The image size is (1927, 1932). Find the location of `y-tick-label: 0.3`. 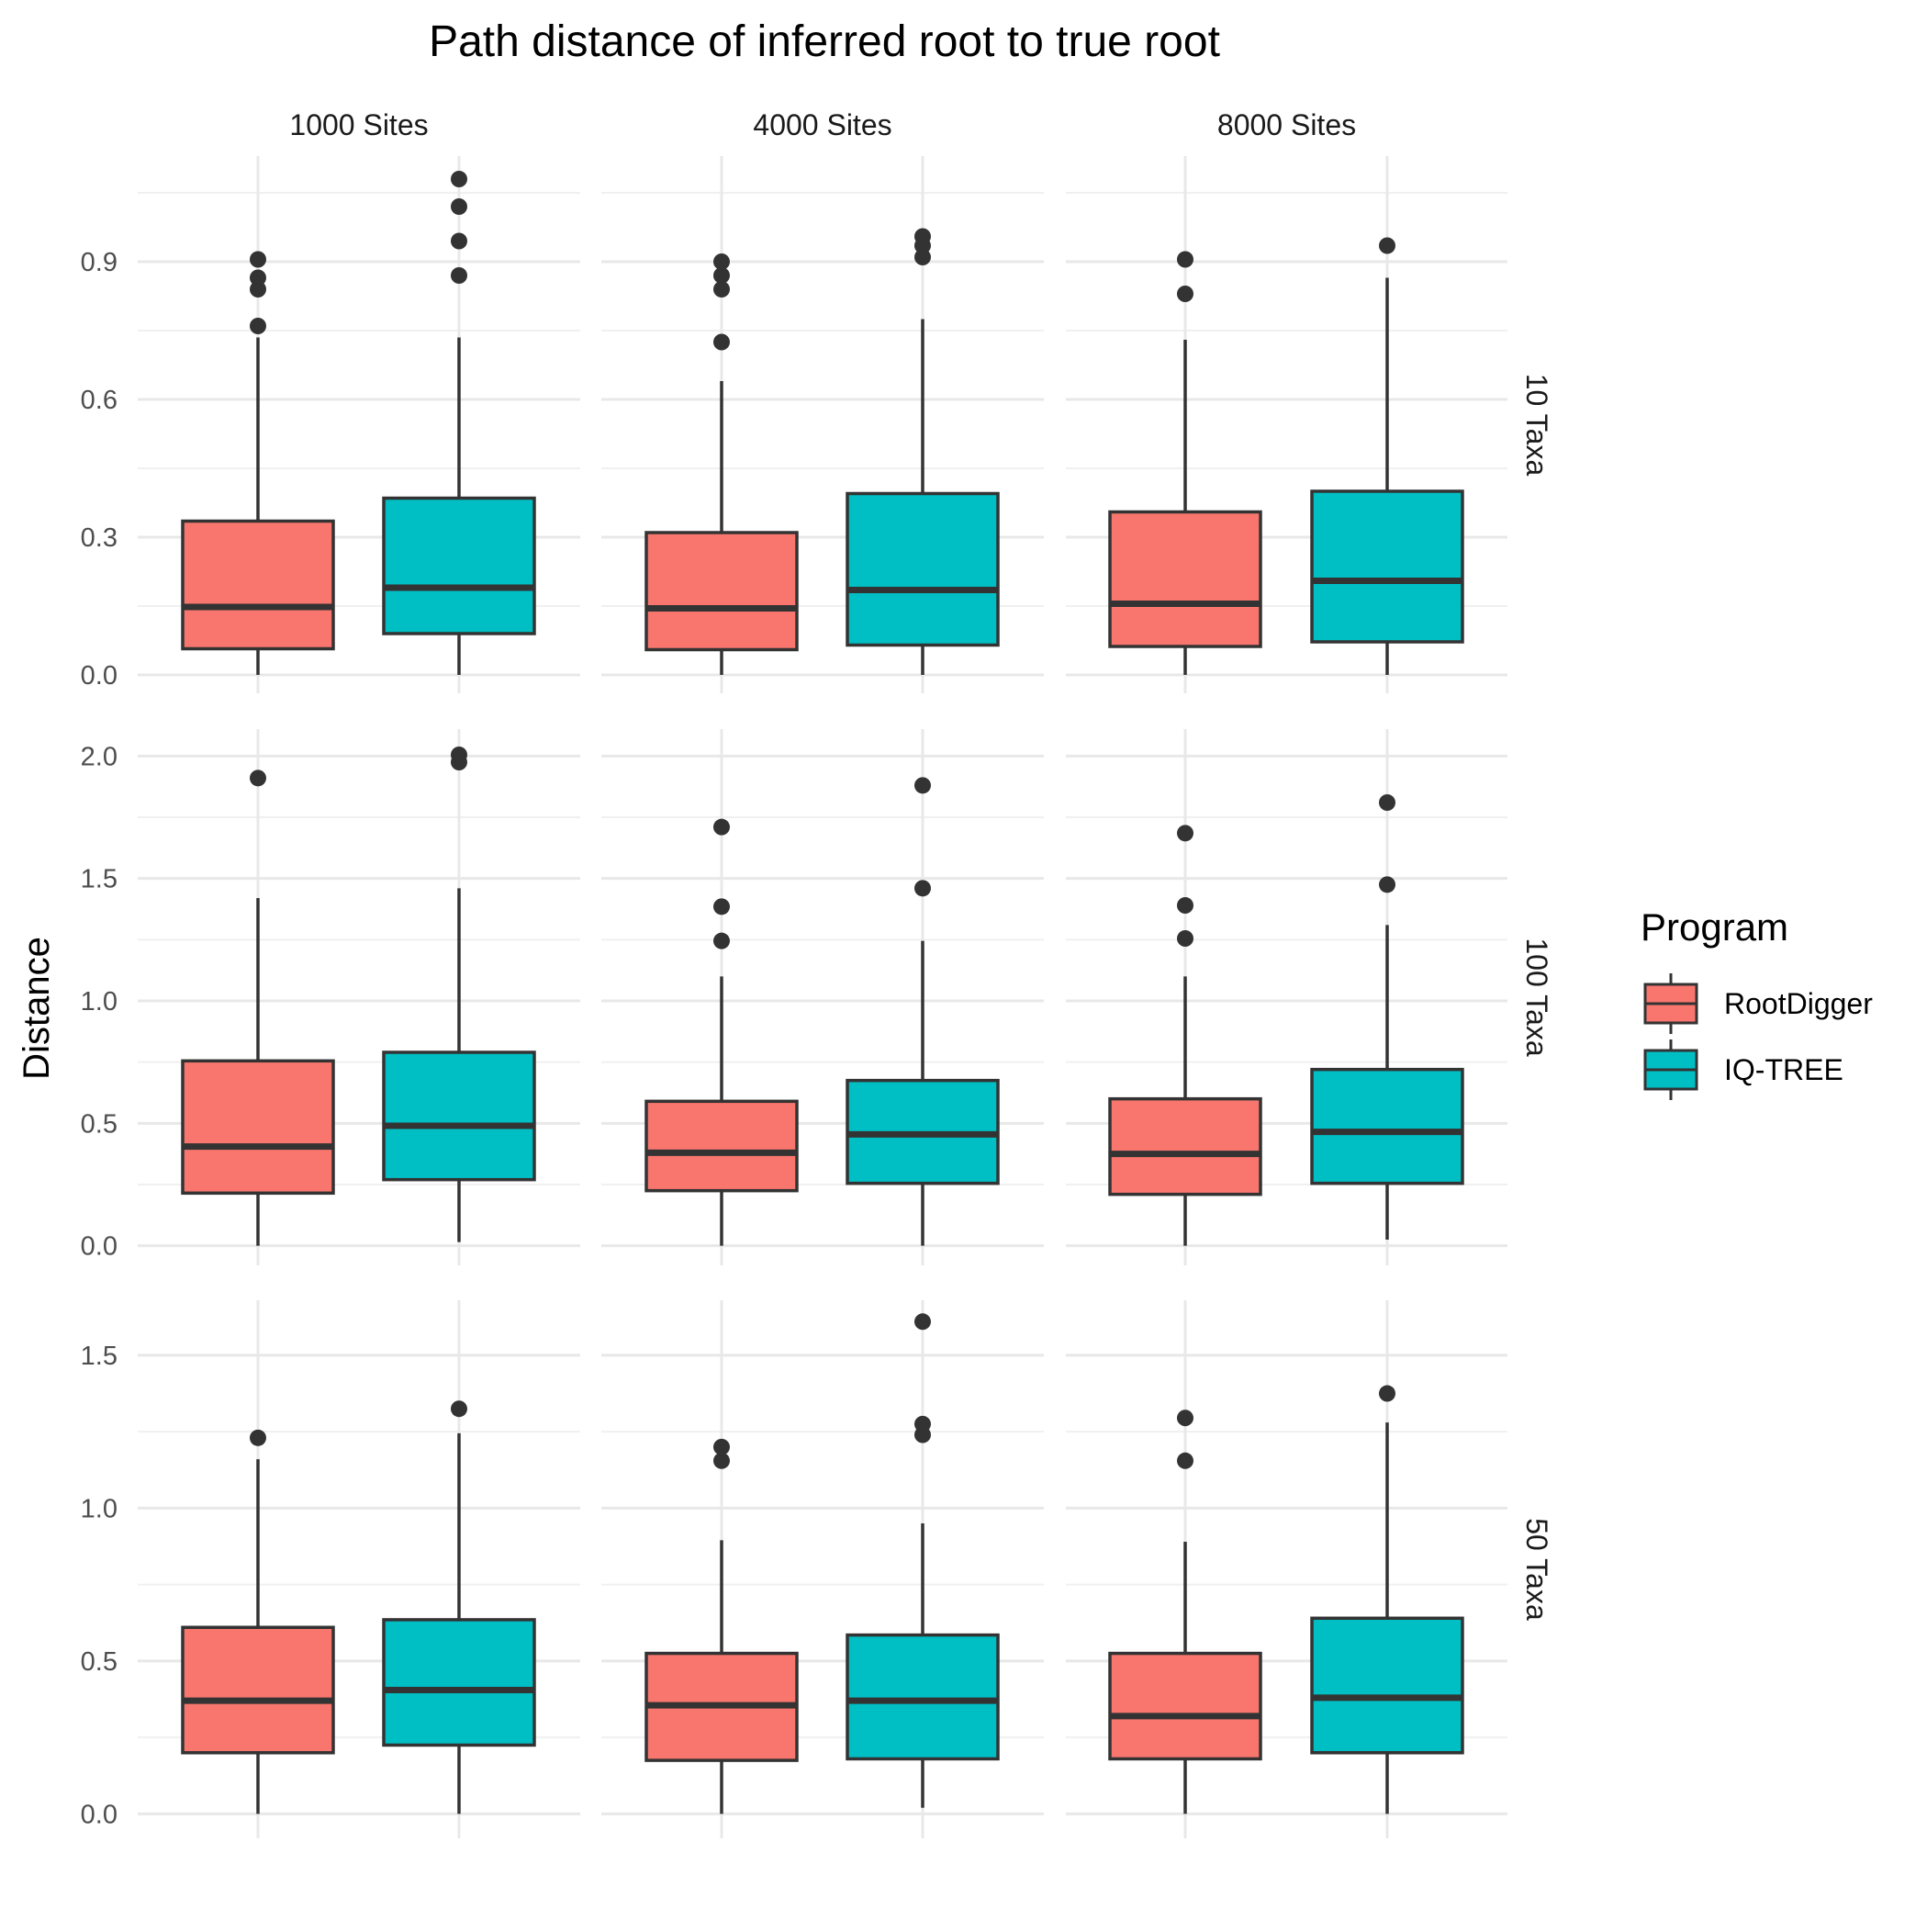

y-tick-label: 0.3 is located at coordinates (100, 538).